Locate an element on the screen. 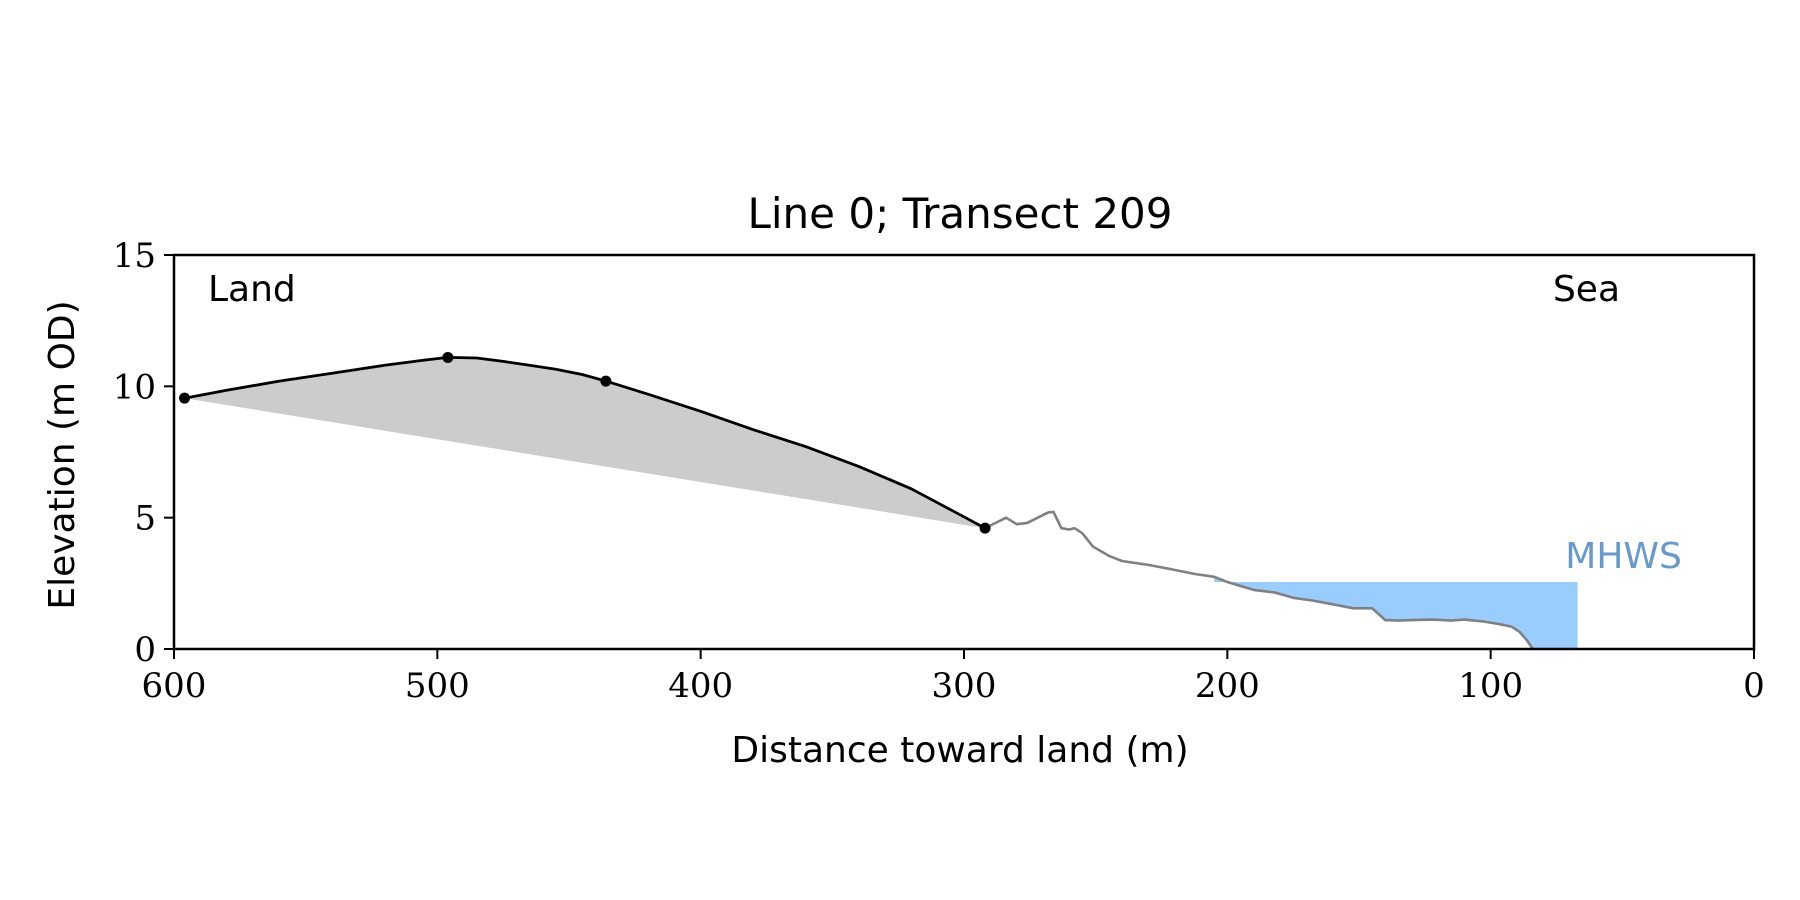 The height and width of the screenshot is (900, 1800). y-tick-label-0: 0 is located at coordinates (145, 650).